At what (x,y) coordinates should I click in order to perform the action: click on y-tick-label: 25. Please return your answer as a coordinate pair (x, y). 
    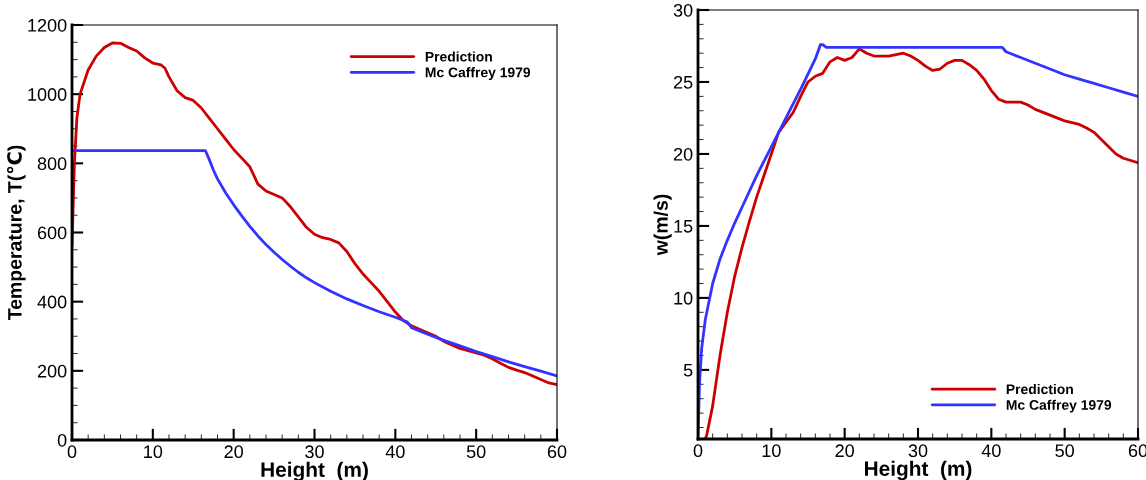
    Looking at the image, I should click on (683, 82).